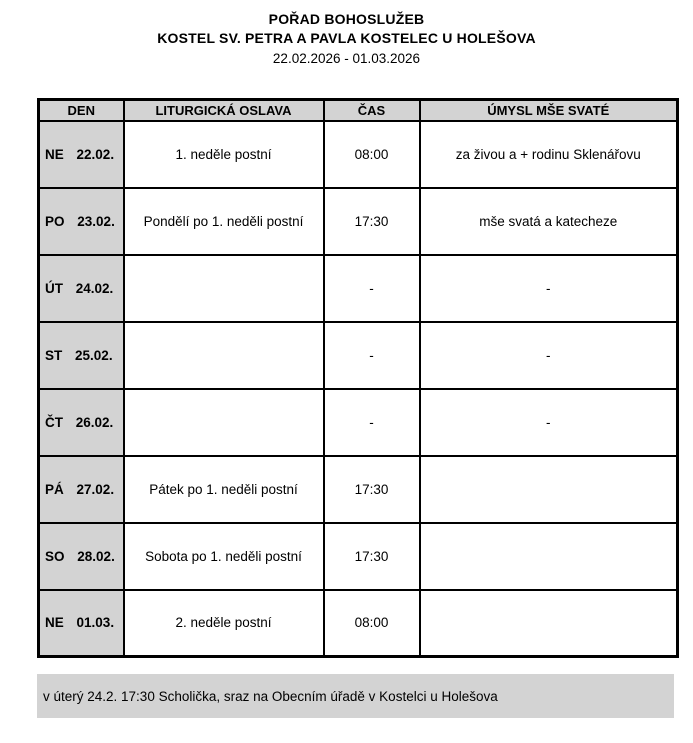 The image size is (693, 743). Describe the element at coordinates (95, 154) in the screenshot. I see `day-date: 22.02.` at that location.